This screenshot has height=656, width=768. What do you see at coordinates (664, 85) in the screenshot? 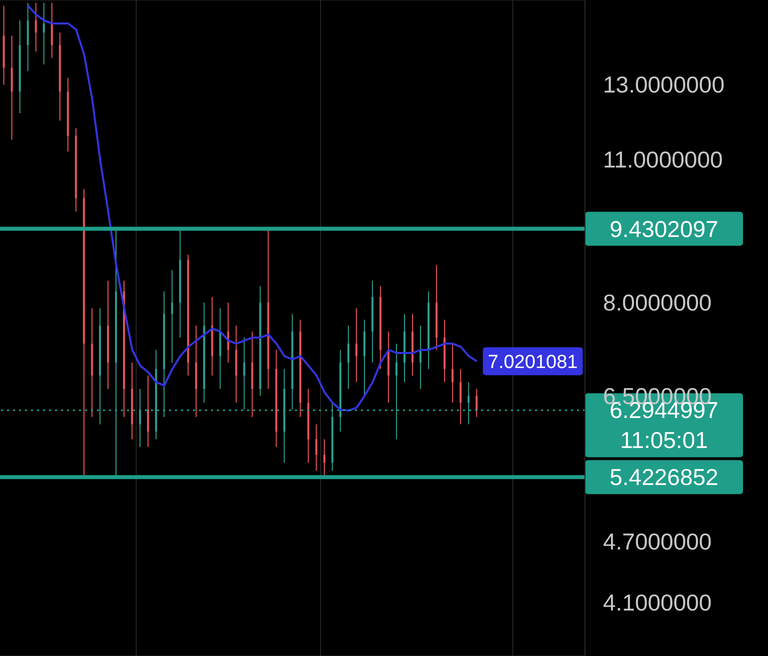
I see `y-tick-label: 13.0000000` at bounding box center [664, 85].